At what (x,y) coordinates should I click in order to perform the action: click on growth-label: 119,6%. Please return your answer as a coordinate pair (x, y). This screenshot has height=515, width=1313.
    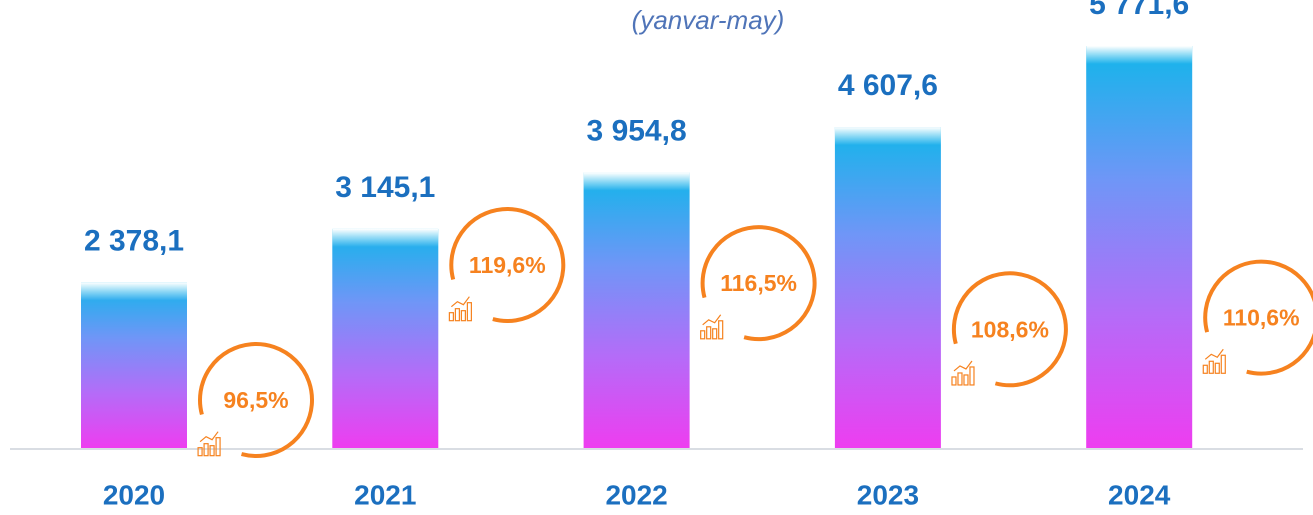
    Looking at the image, I should click on (507, 265).